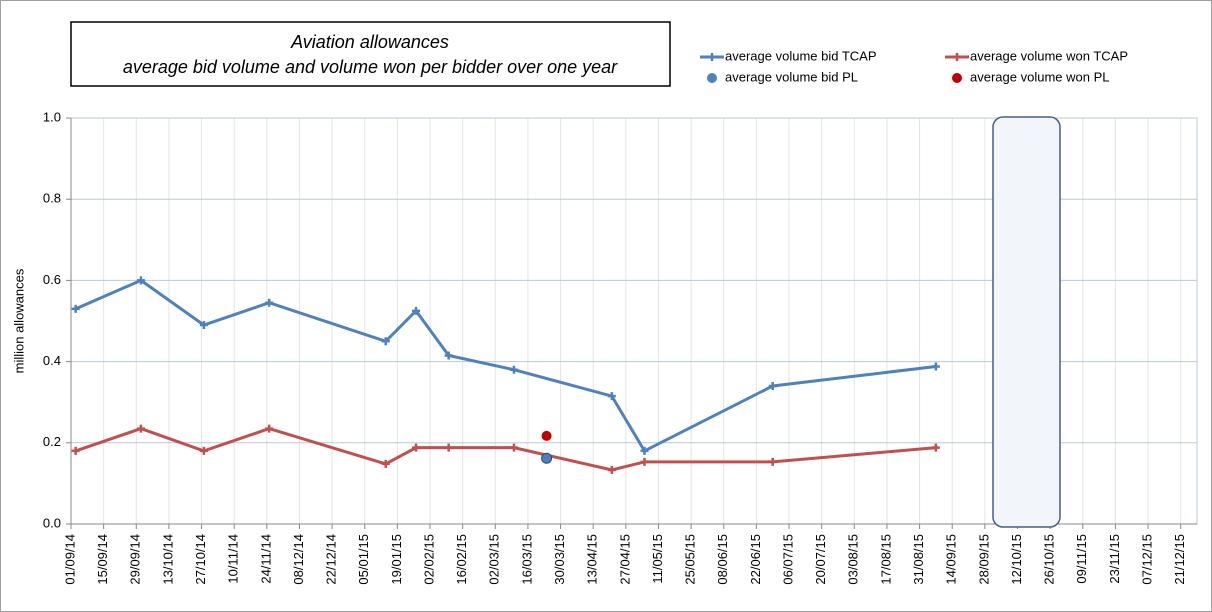 The width and height of the screenshot is (1212, 612). What do you see at coordinates (983, 559) in the screenshot?
I see `x-tick-label: 28/09/15` at bounding box center [983, 559].